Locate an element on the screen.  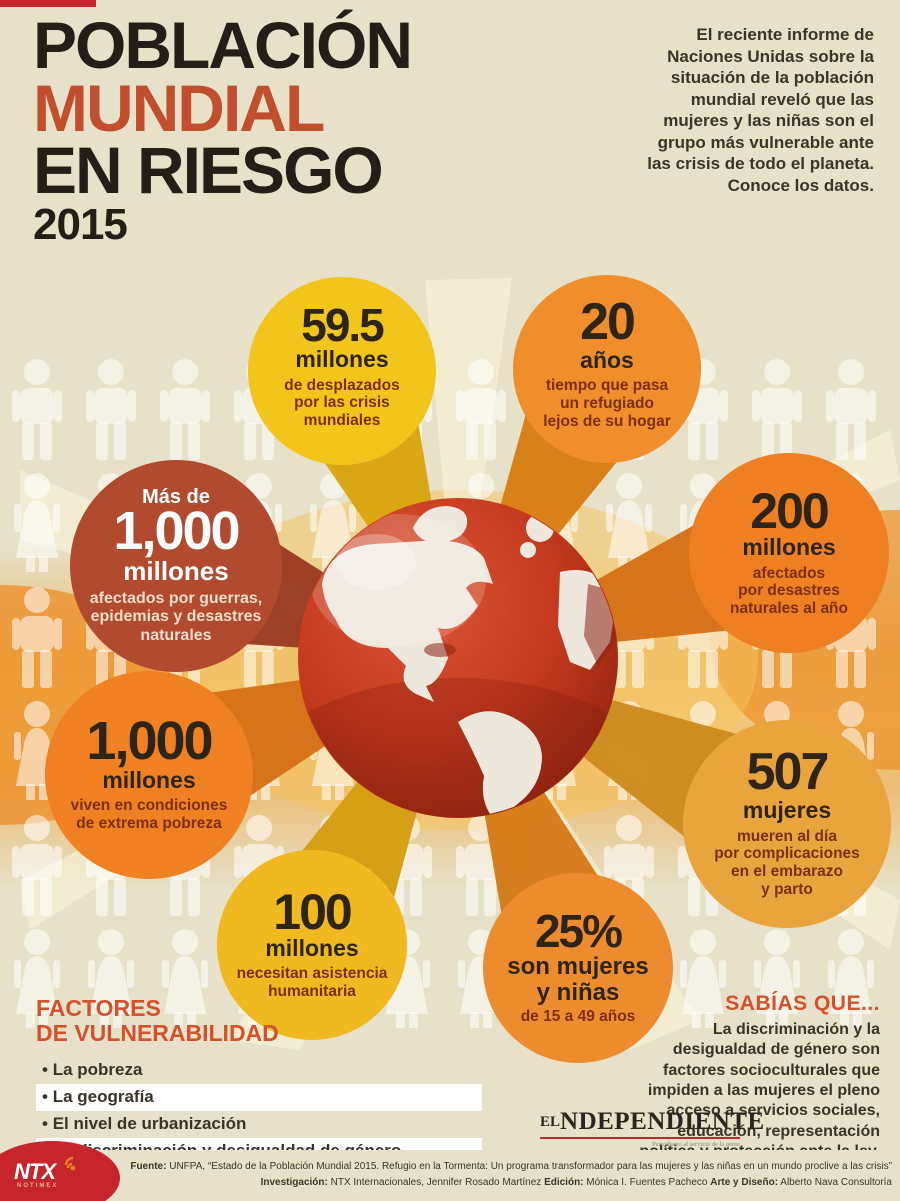
bubble-women-girls: 25% son mujeres y niñas de 15 a 49 años is located at coordinates (578, 968).